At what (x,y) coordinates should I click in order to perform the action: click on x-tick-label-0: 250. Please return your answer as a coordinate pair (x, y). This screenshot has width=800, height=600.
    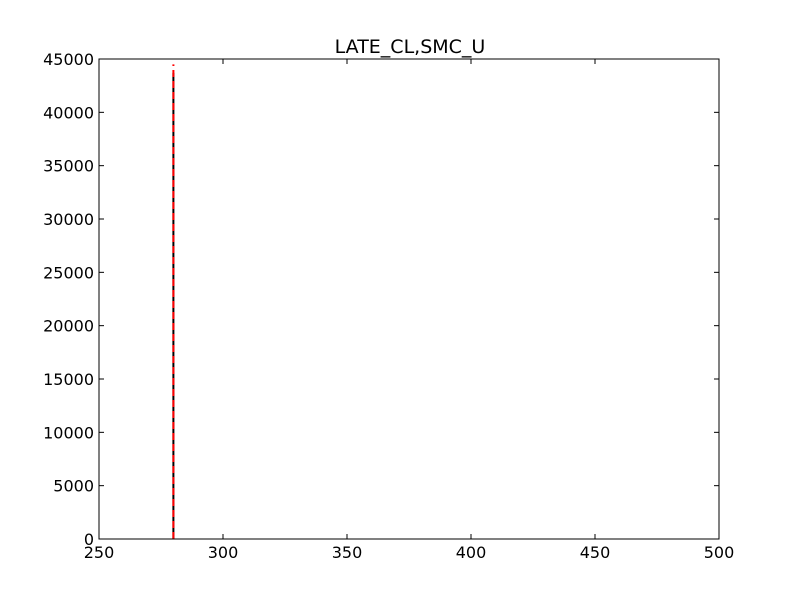
    Looking at the image, I should click on (99, 552).